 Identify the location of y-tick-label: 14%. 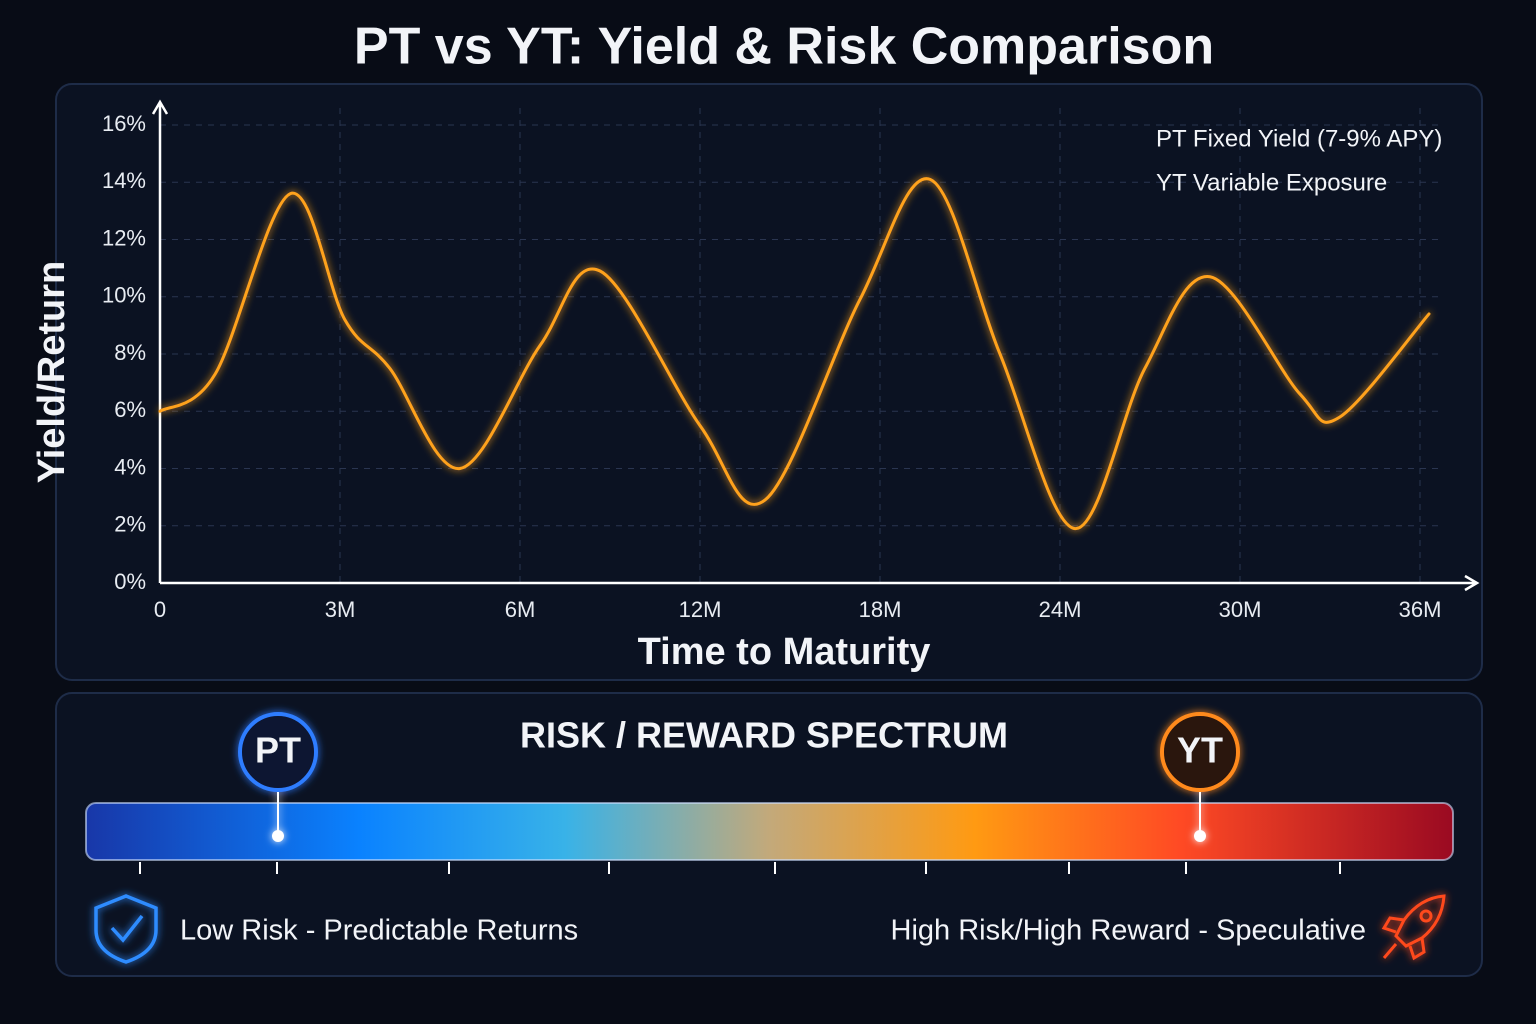
(124, 180).